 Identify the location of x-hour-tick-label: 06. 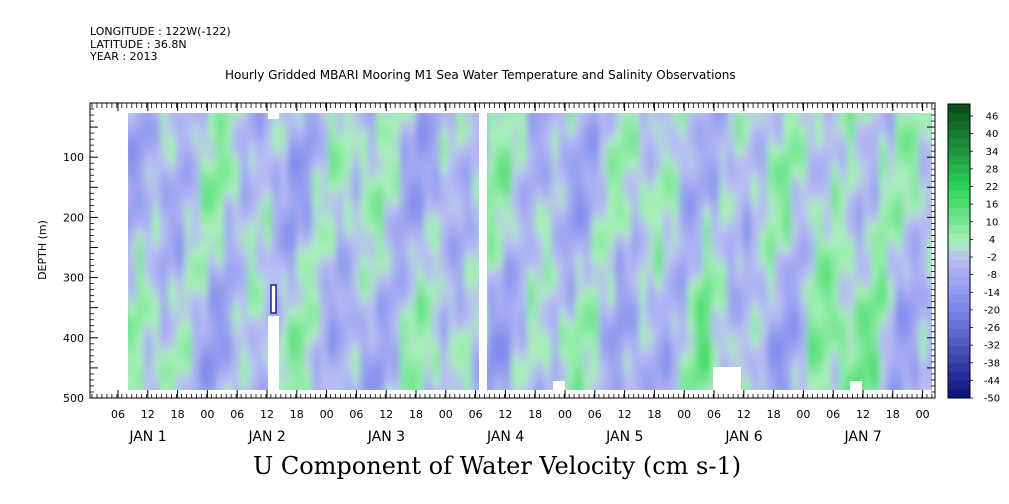
(356, 414).